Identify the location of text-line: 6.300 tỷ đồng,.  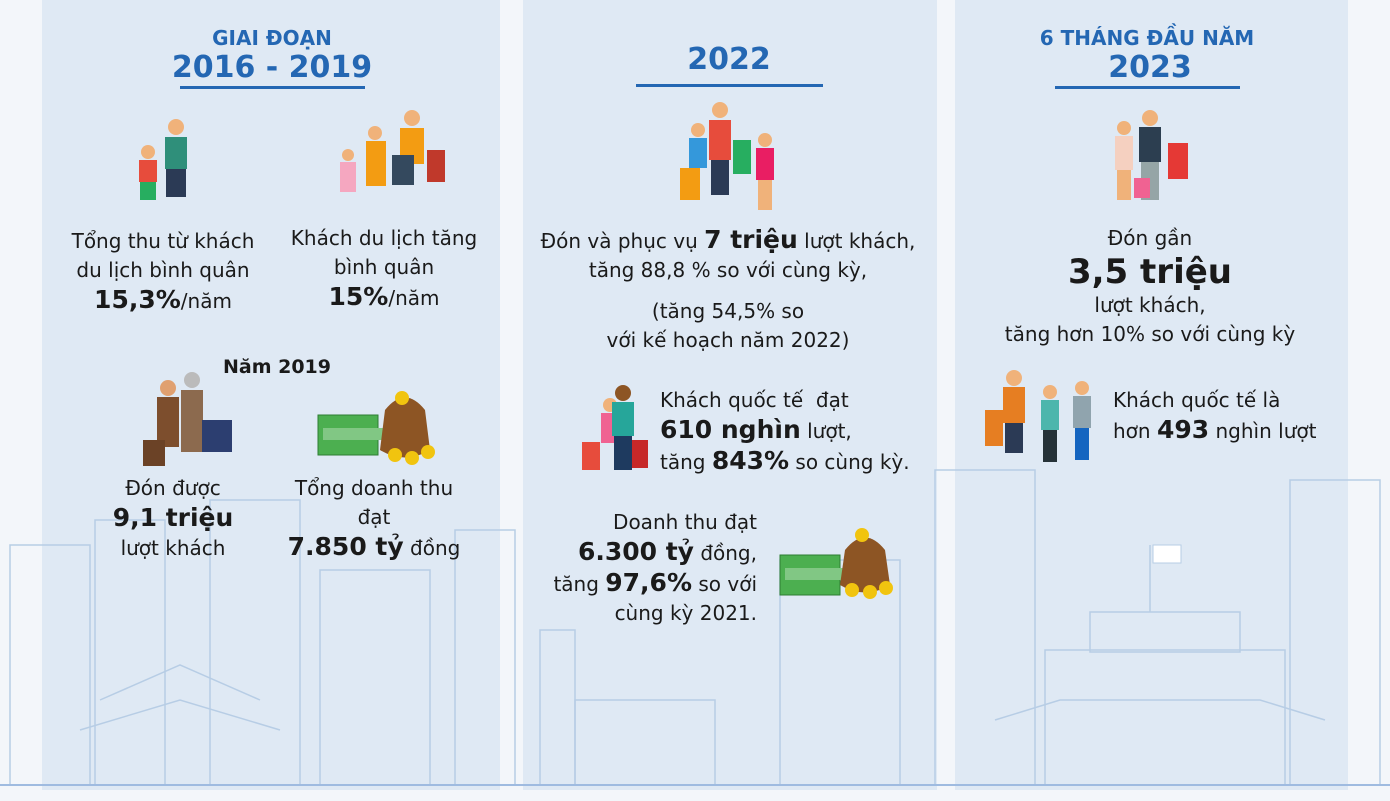
(655, 552).